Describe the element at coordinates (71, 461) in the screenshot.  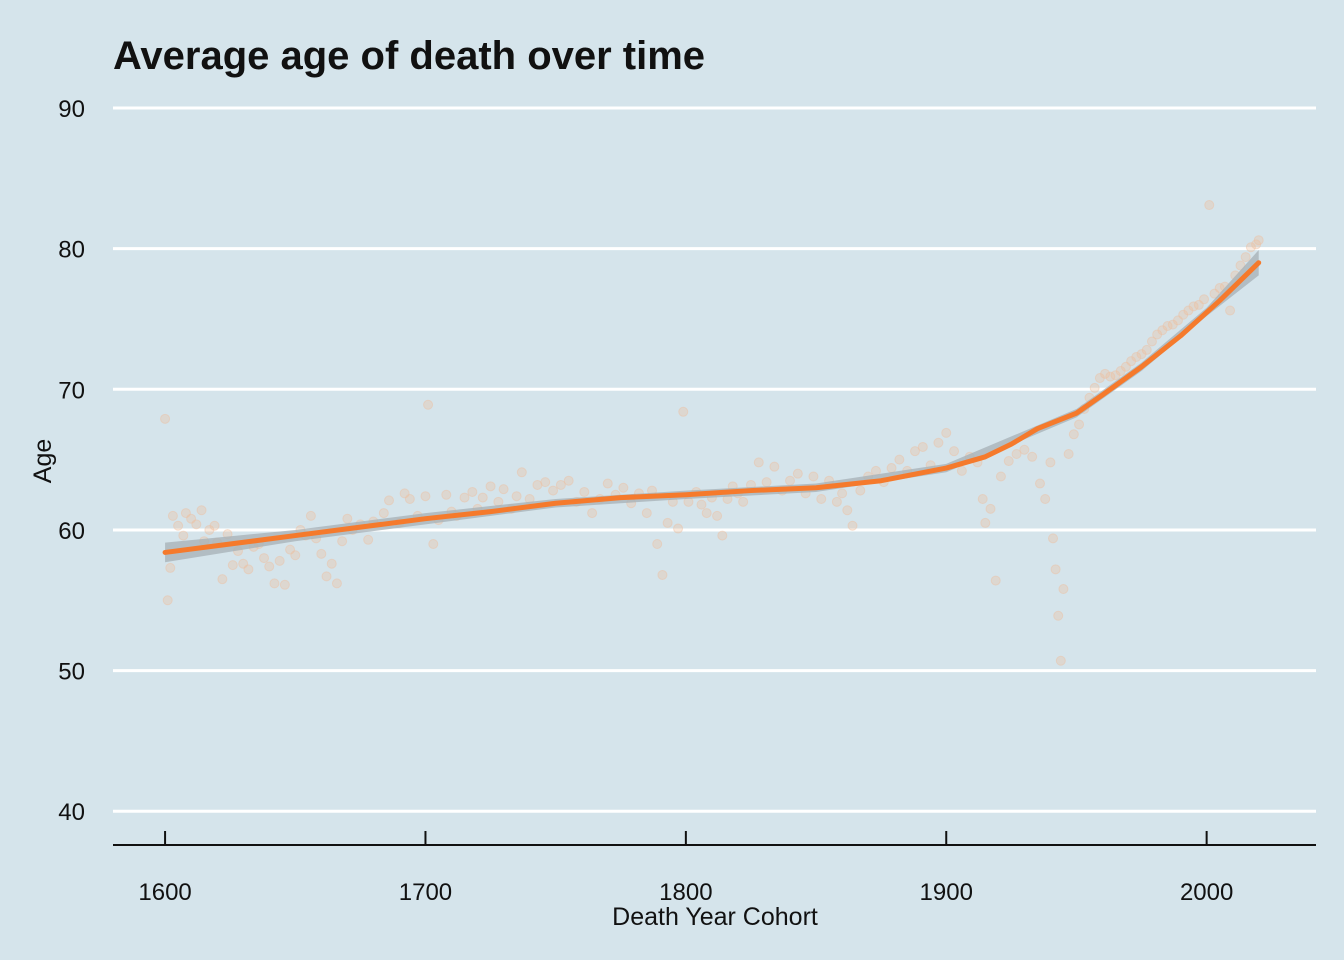
I see `y-tick-labels: 40 50 60 70 80 90` at that location.